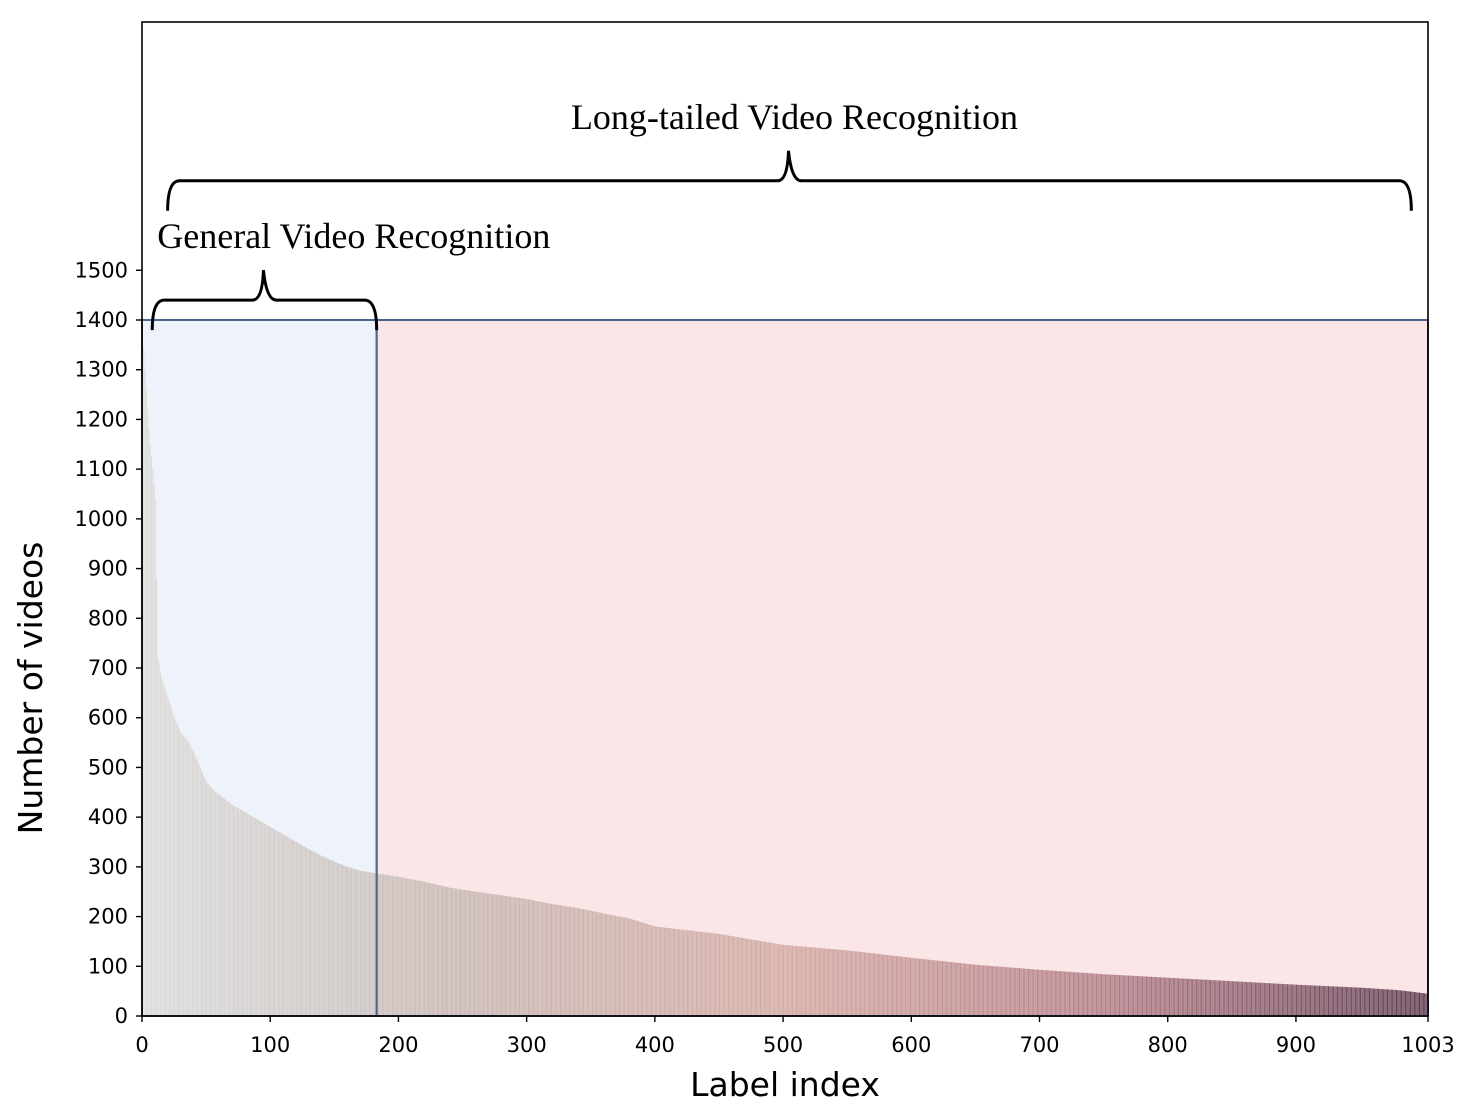  What do you see at coordinates (108, 867) in the screenshot?
I see `y-tick-label: 300` at bounding box center [108, 867].